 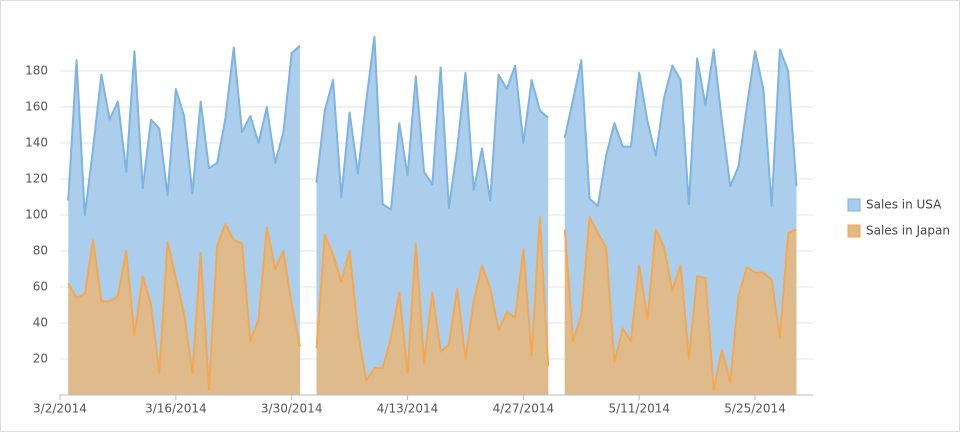 I want to click on y-tick-label: 100, so click(x=36, y=215).